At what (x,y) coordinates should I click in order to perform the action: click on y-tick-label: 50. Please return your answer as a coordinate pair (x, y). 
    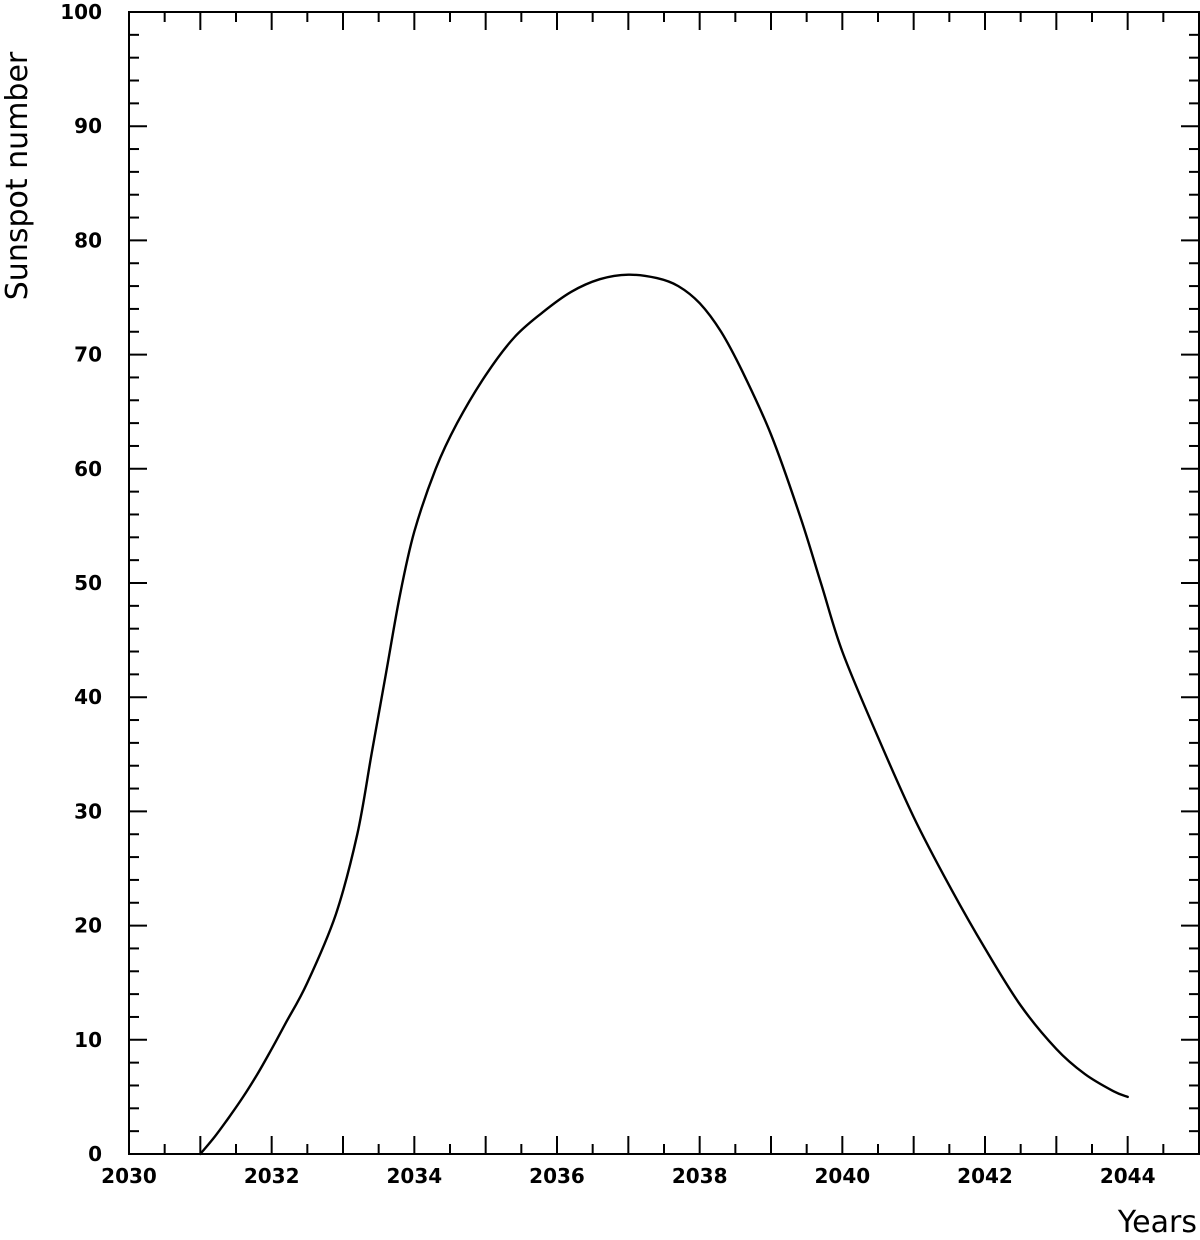
    Looking at the image, I should click on (88, 583).